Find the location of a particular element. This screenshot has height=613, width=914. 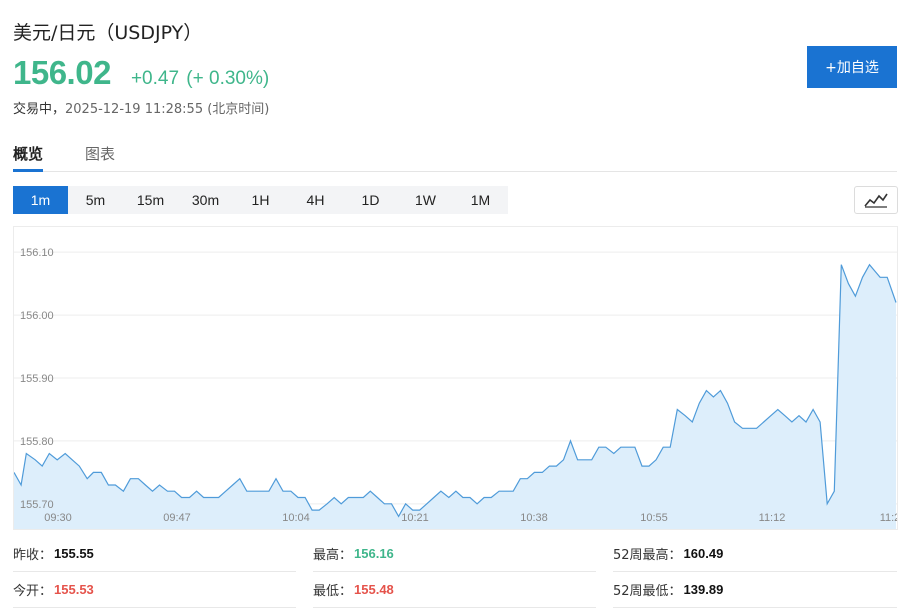

tab-chart: 图表 is located at coordinates (100, 154).